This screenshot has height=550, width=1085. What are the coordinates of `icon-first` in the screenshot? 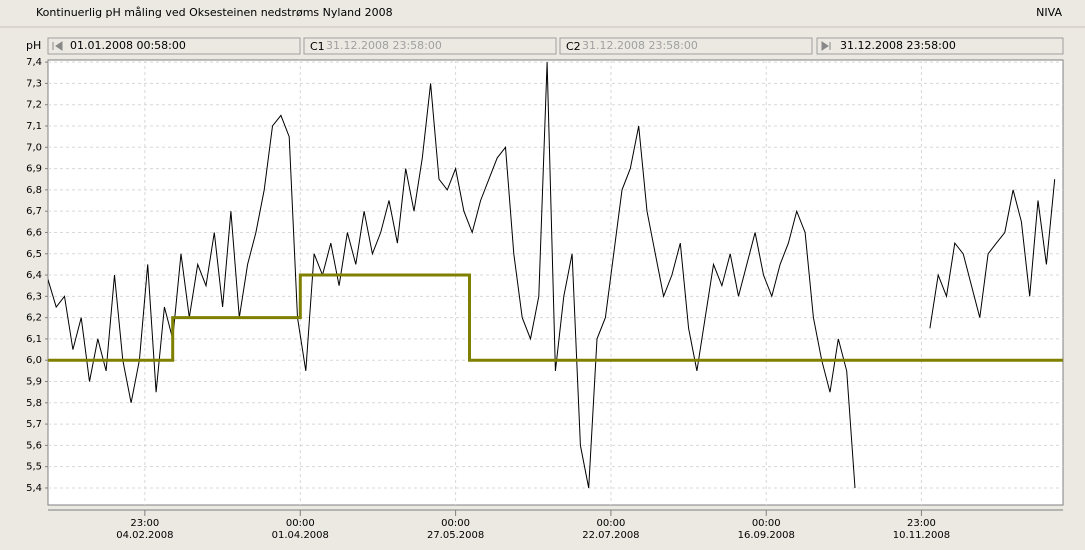 It's located at (57, 46).